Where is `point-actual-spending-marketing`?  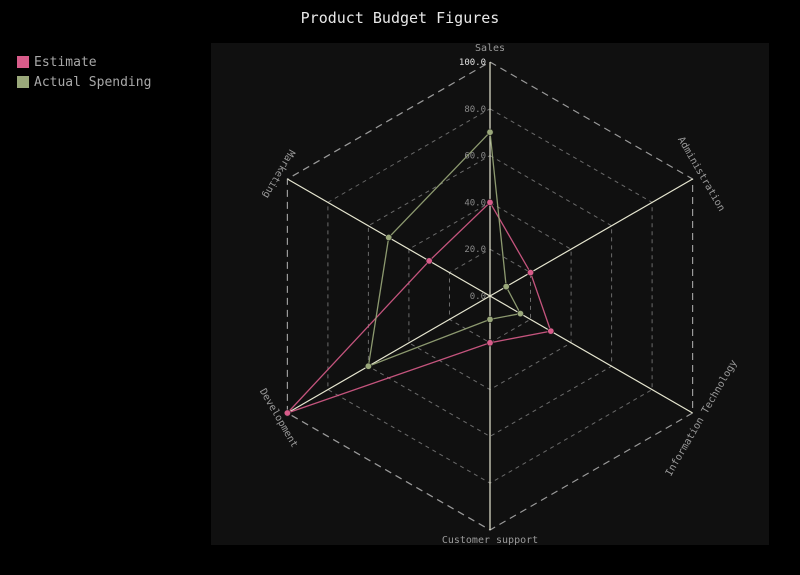
point-actual-spending-marketing is located at coordinates (389, 238).